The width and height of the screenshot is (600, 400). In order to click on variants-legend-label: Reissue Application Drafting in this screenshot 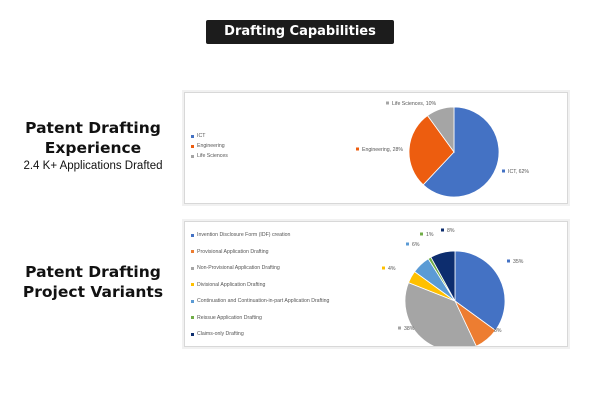, I will do `click(229, 317)`.